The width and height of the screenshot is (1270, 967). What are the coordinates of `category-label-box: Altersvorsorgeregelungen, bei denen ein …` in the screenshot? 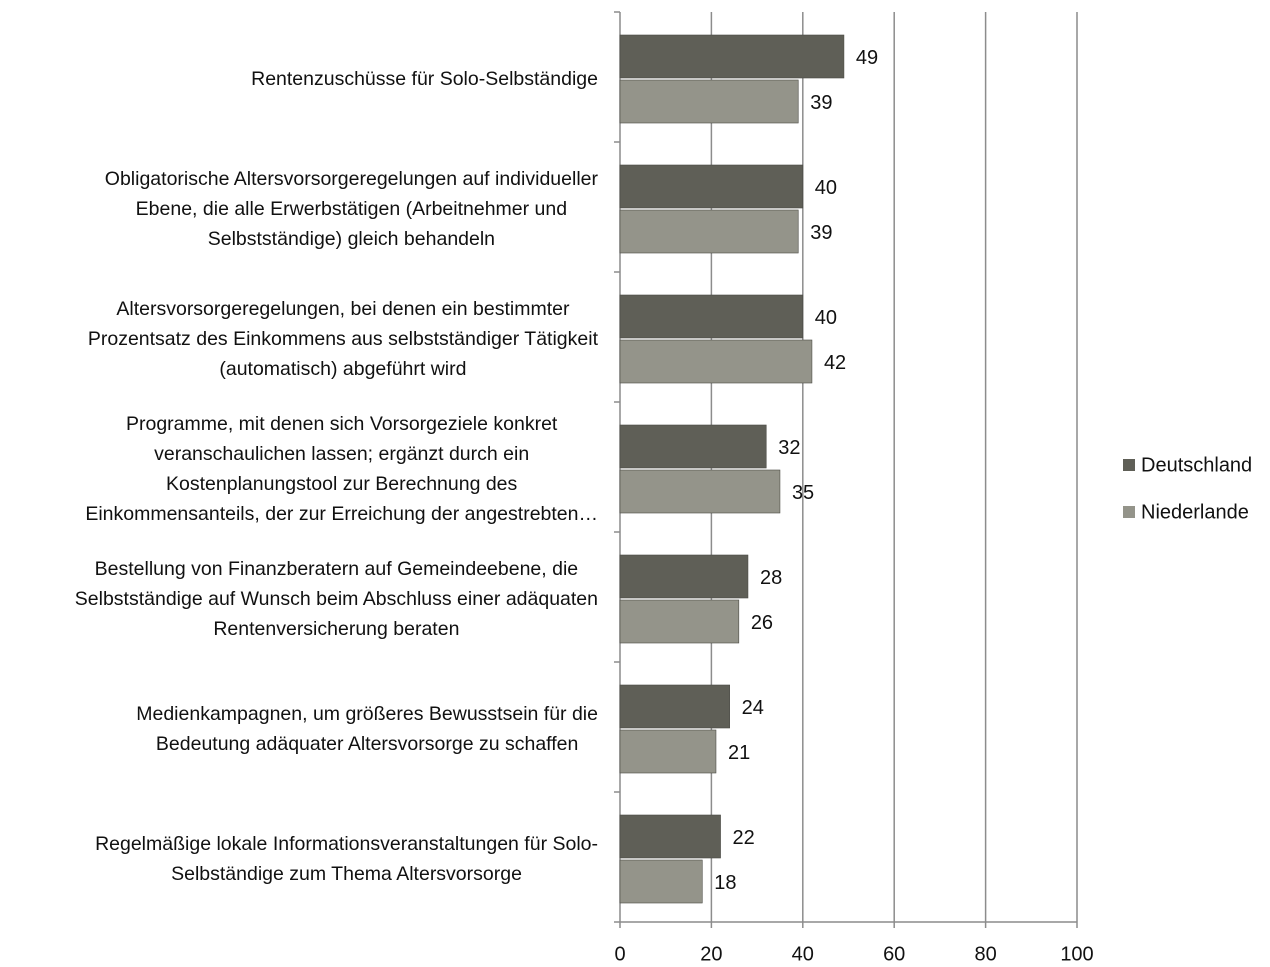 It's located at (299, 339).